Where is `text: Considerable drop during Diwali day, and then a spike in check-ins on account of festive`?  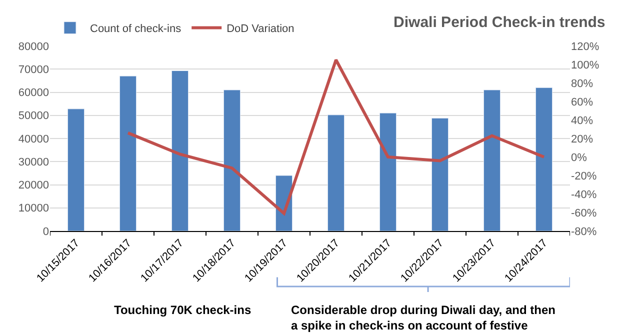 text: Considerable drop during Diwali day, and then a spike in check-ins on account of festive is located at coordinates (423, 318).